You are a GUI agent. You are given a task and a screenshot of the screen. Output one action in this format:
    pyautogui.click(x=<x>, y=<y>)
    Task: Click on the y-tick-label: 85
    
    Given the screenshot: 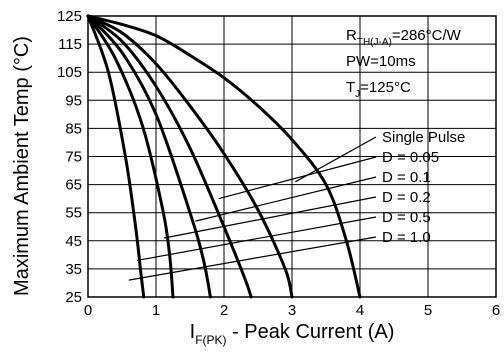 What is the action you would take?
    pyautogui.click(x=73, y=128)
    